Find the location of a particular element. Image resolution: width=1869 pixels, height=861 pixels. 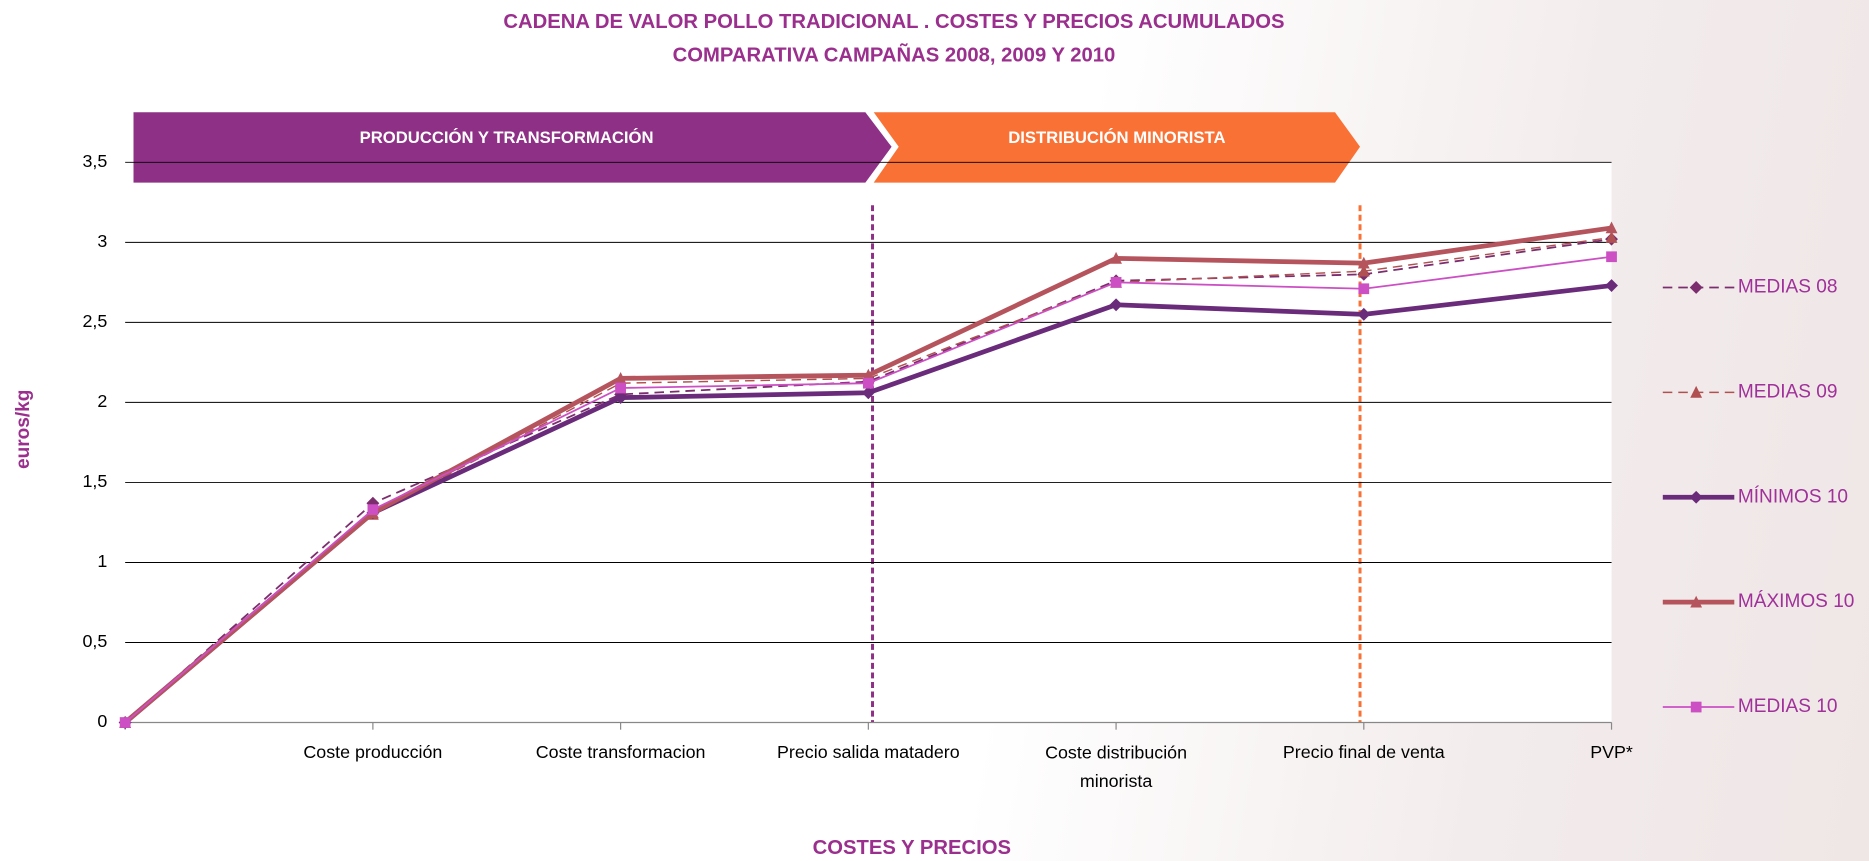

legend-label: MEDIAS 08 is located at coordinates (1788, 286).